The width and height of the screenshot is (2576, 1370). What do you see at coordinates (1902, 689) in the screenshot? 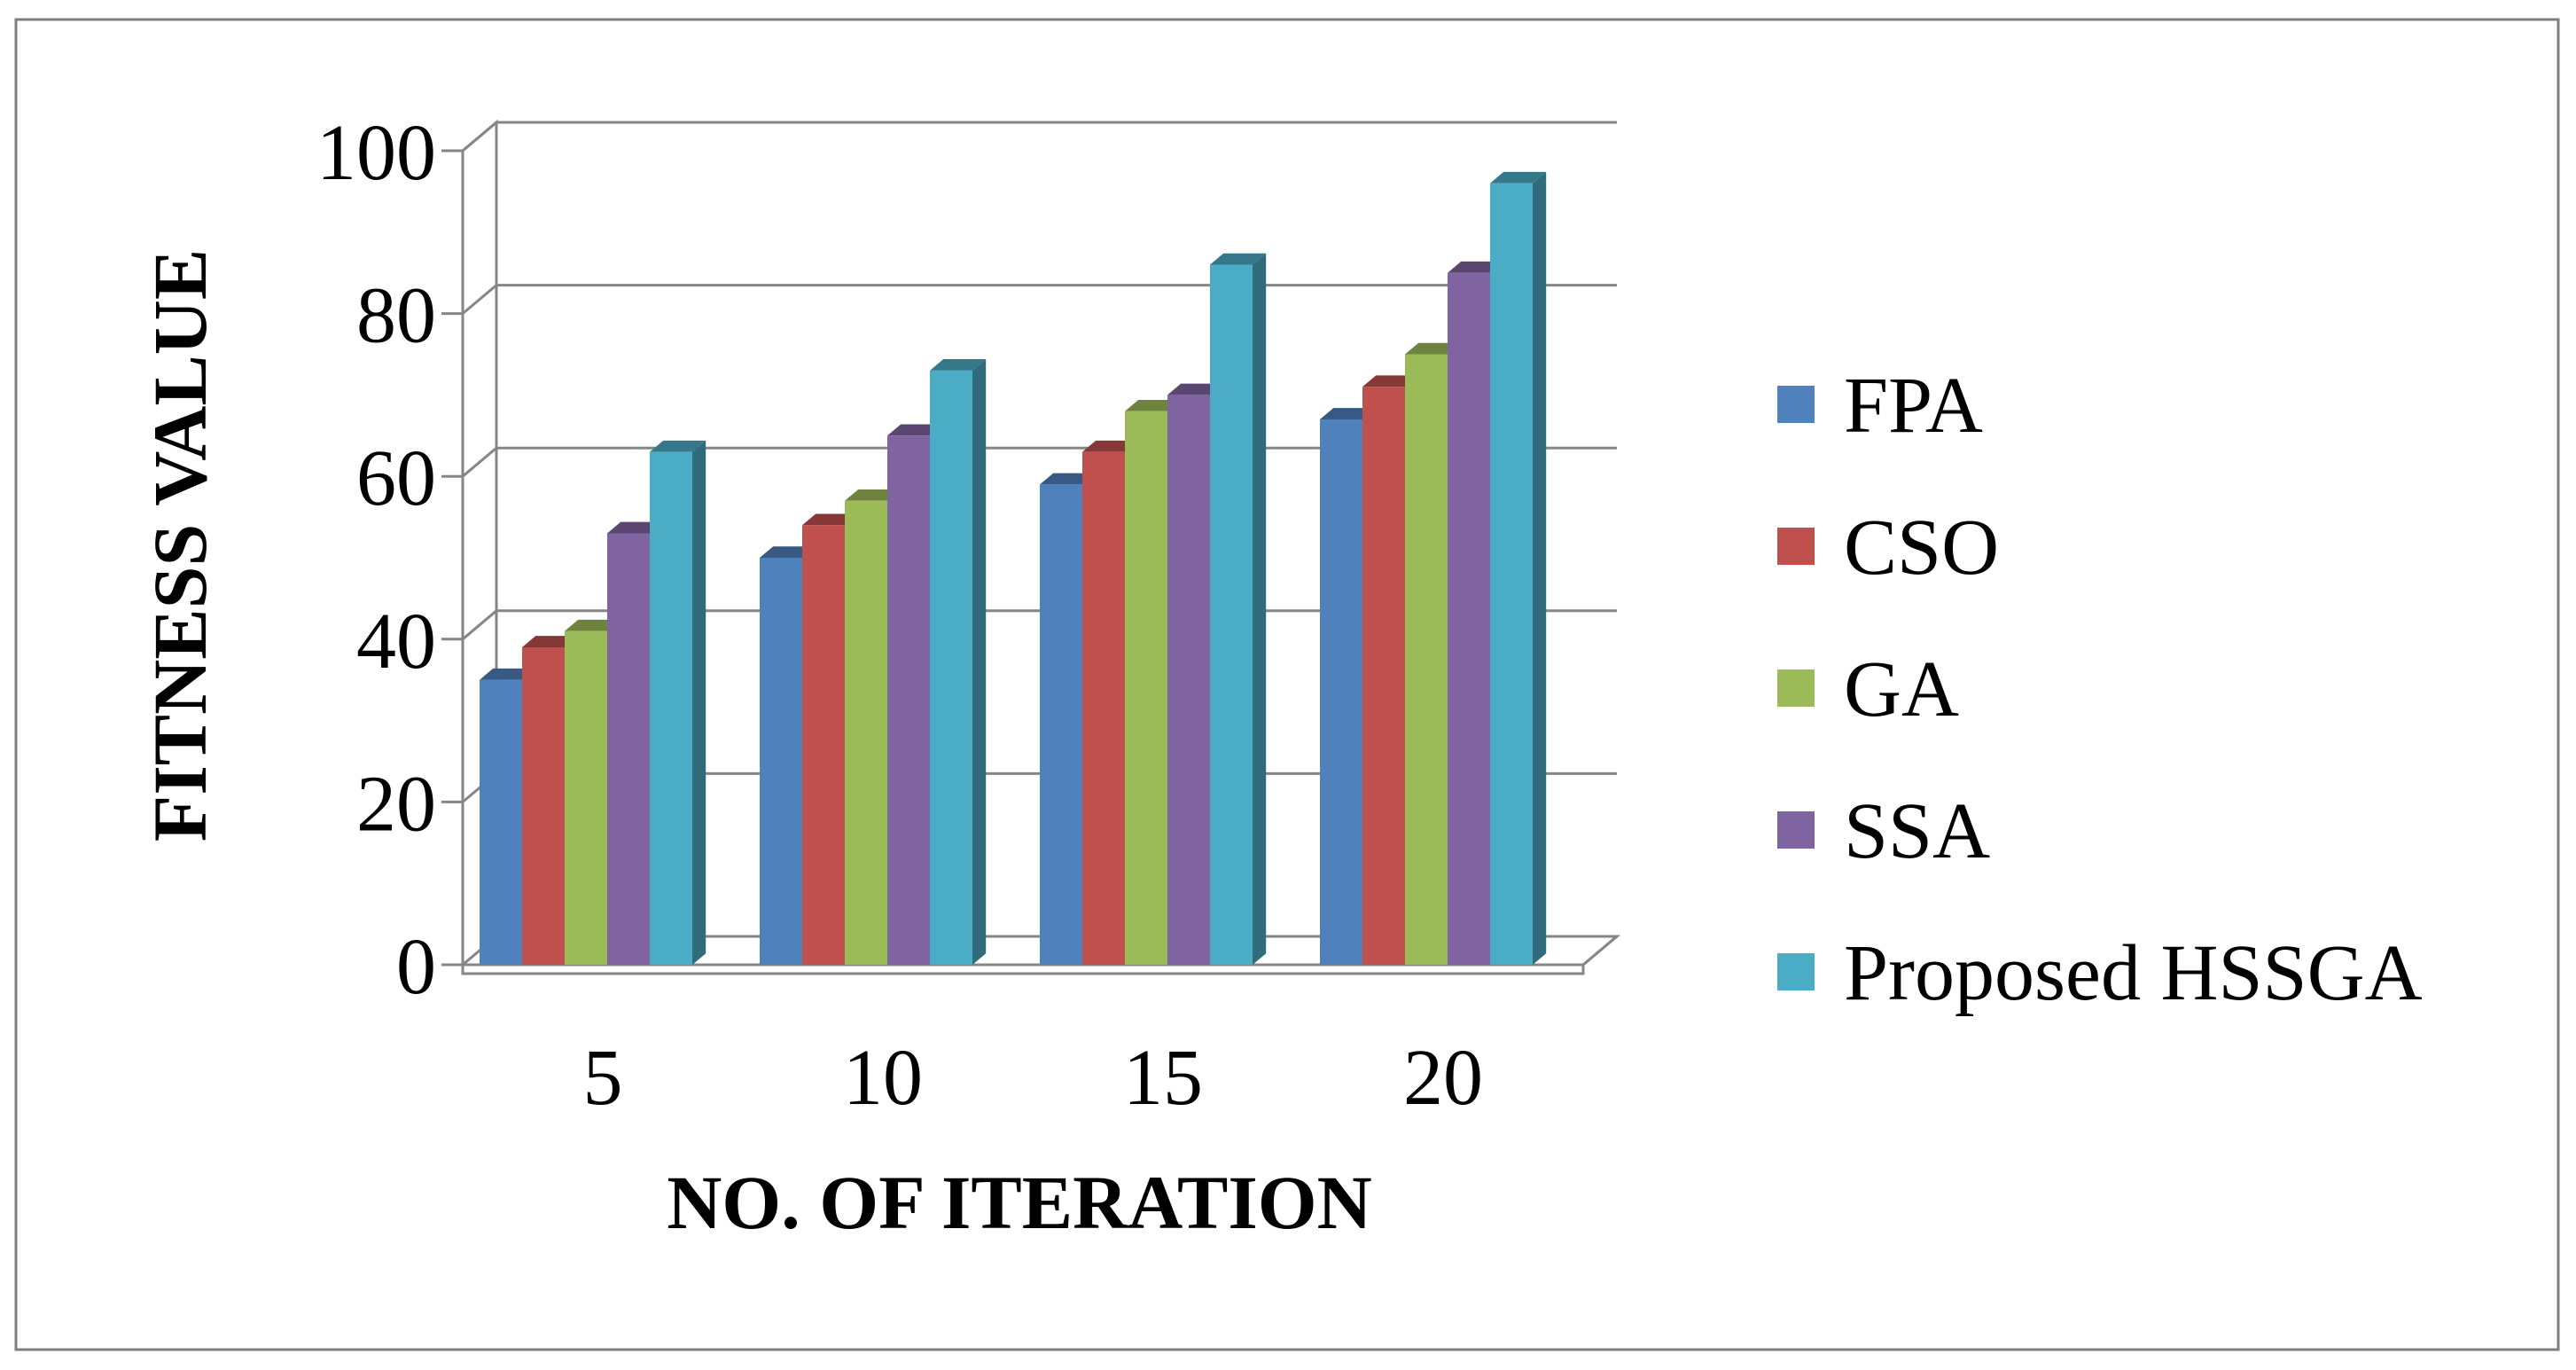
I see `legend-label: GA` at bounding box center [1902, 689].